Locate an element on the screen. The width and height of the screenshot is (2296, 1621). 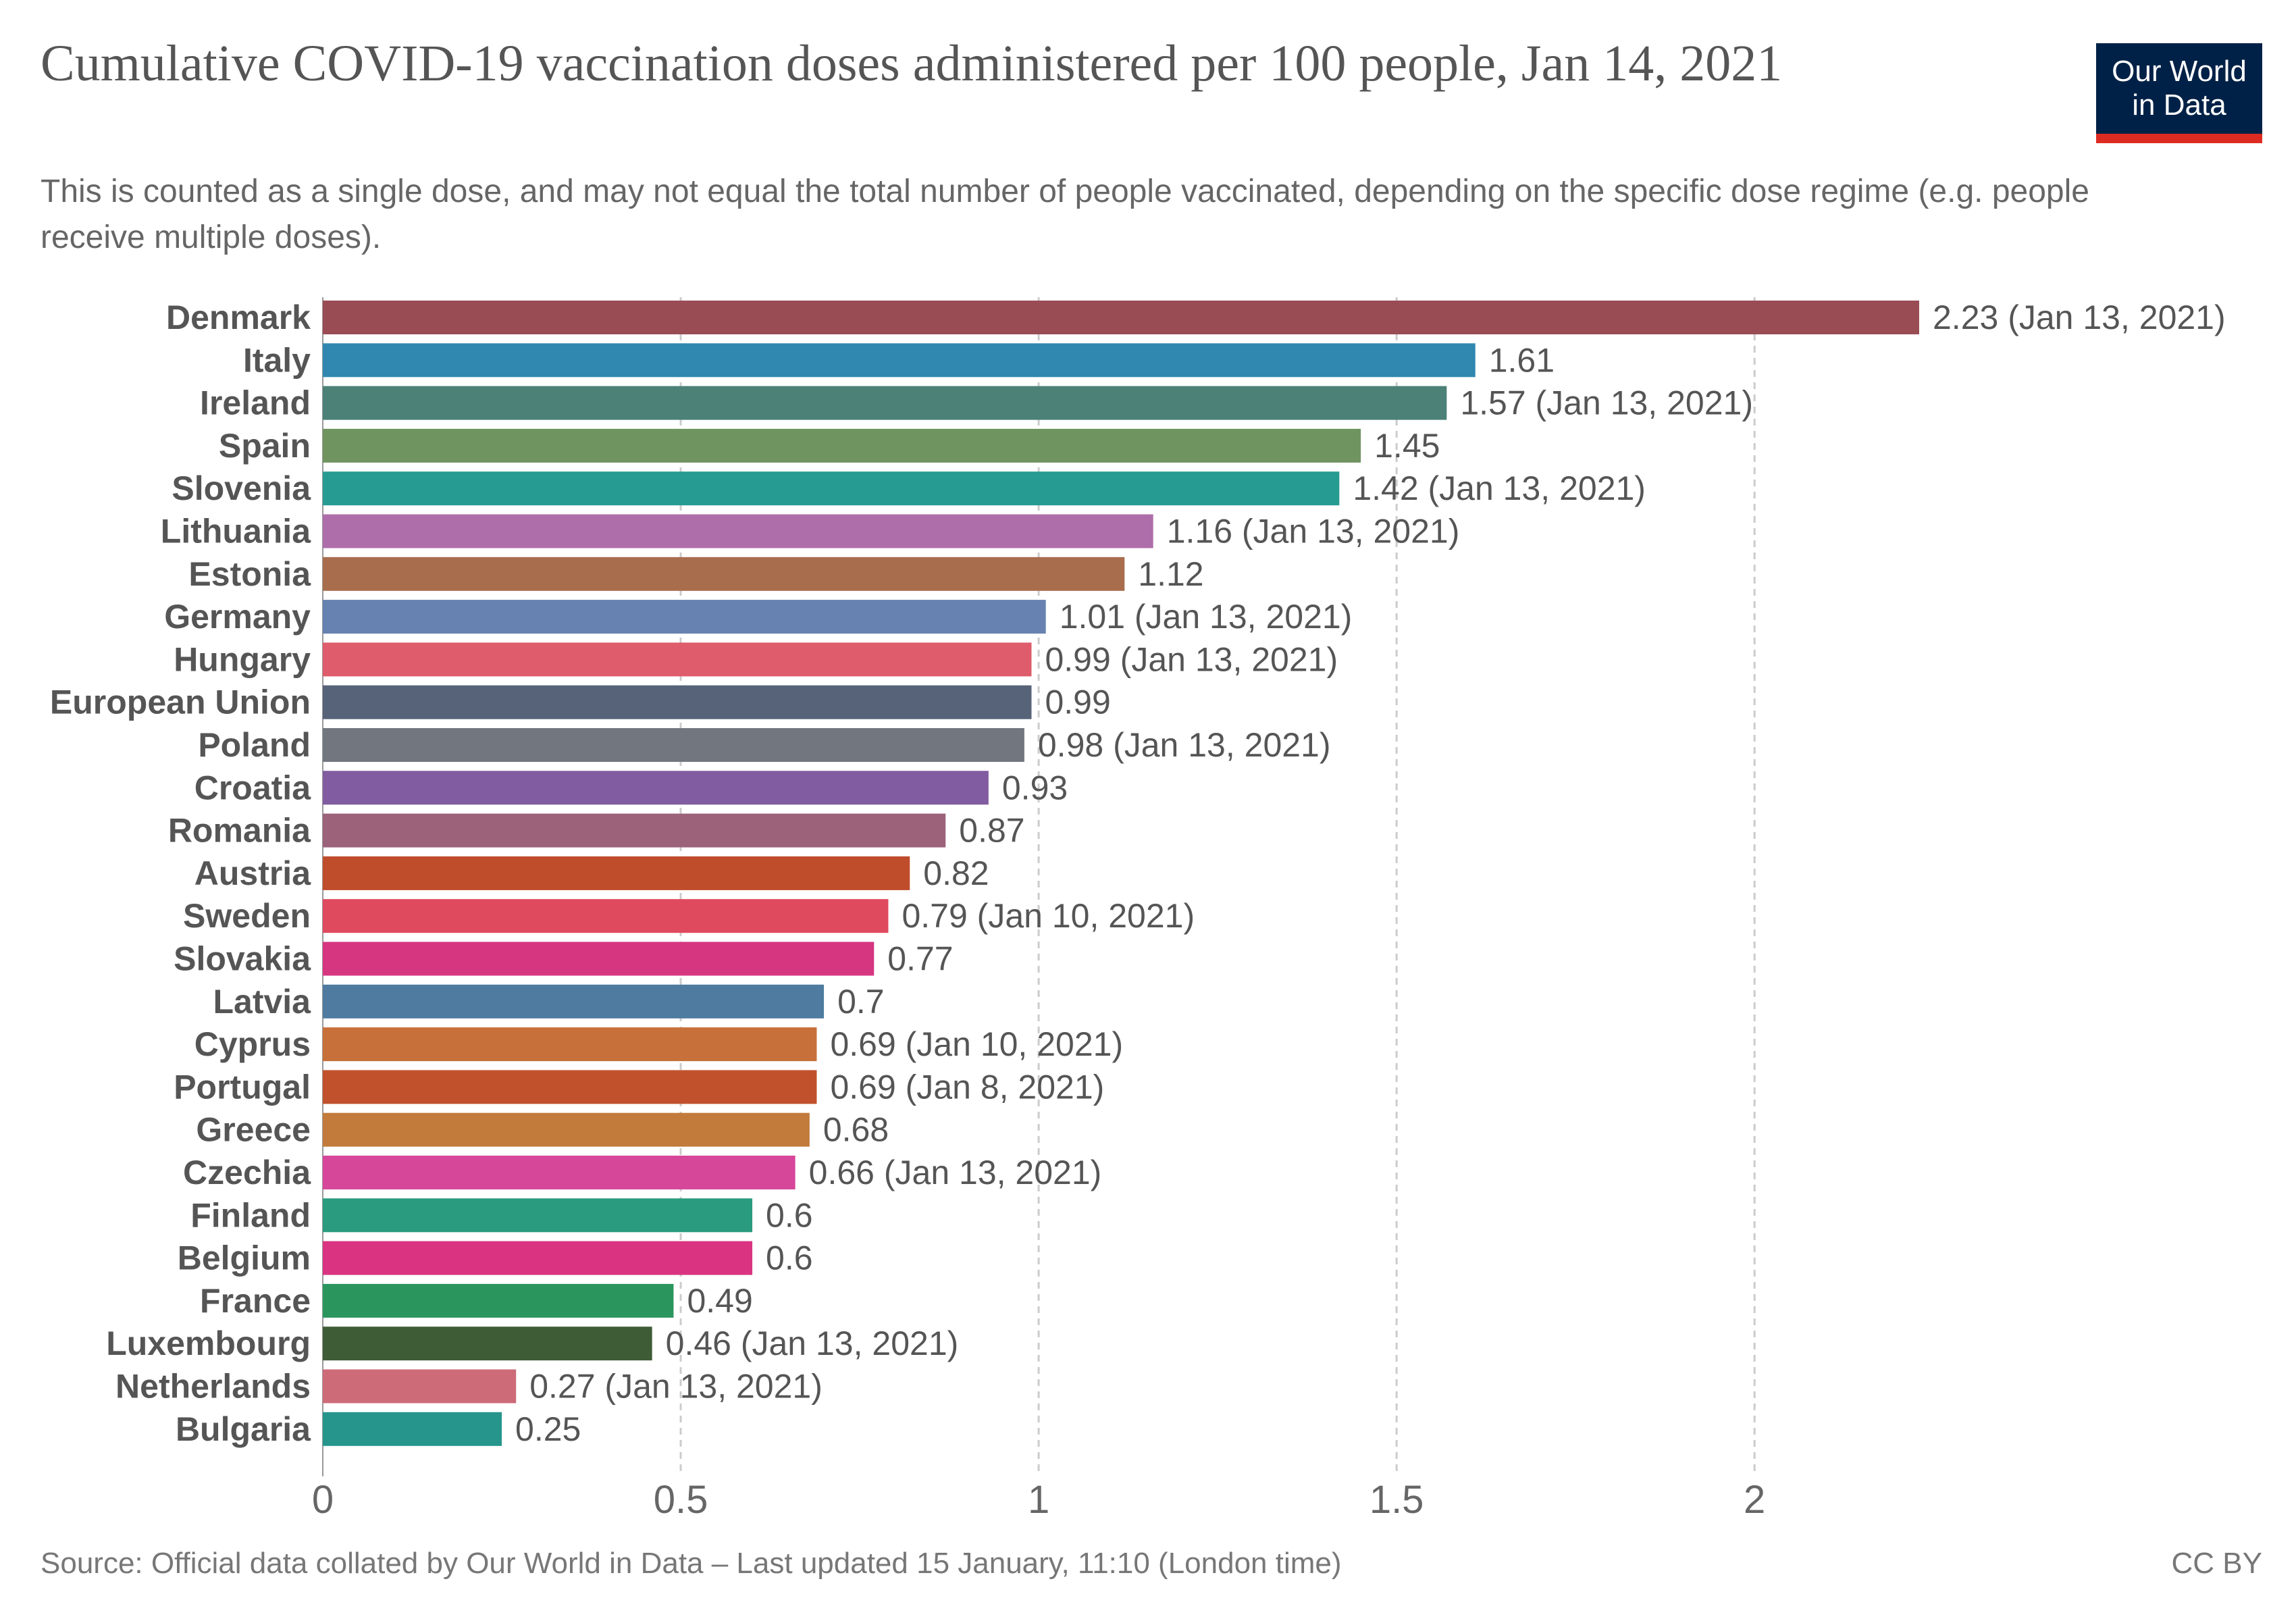
bar-spain is located at coordinates (842, 445).